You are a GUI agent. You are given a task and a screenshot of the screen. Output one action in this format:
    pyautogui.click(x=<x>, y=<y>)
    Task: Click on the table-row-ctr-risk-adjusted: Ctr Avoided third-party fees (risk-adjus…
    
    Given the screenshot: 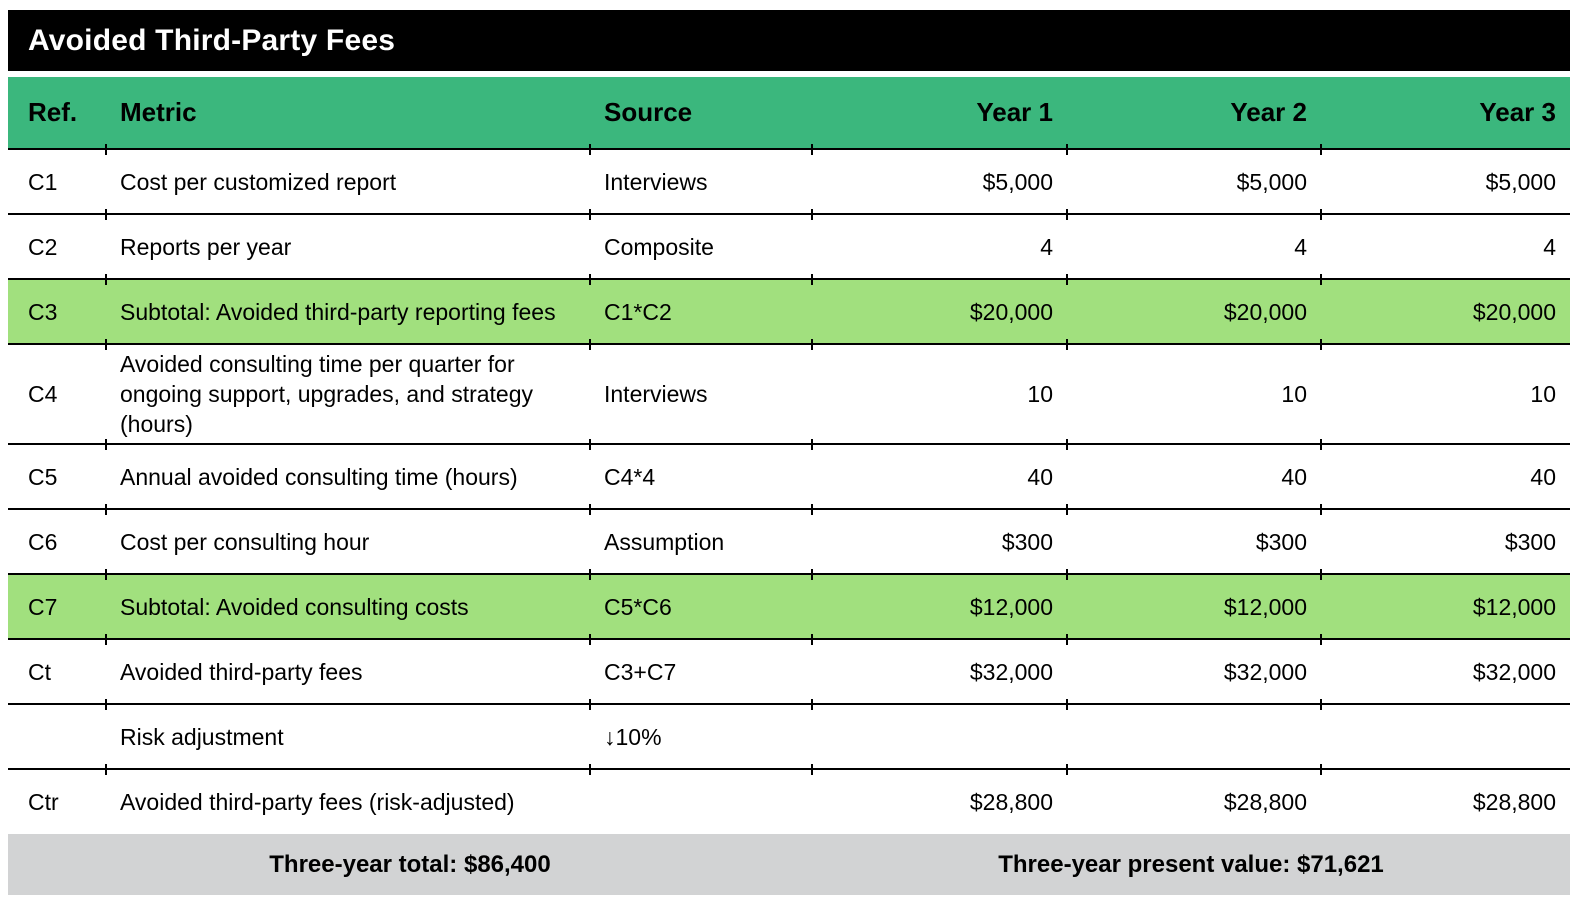 What is the action you would take?
    pyautogui.click(x=789, y=798)
    